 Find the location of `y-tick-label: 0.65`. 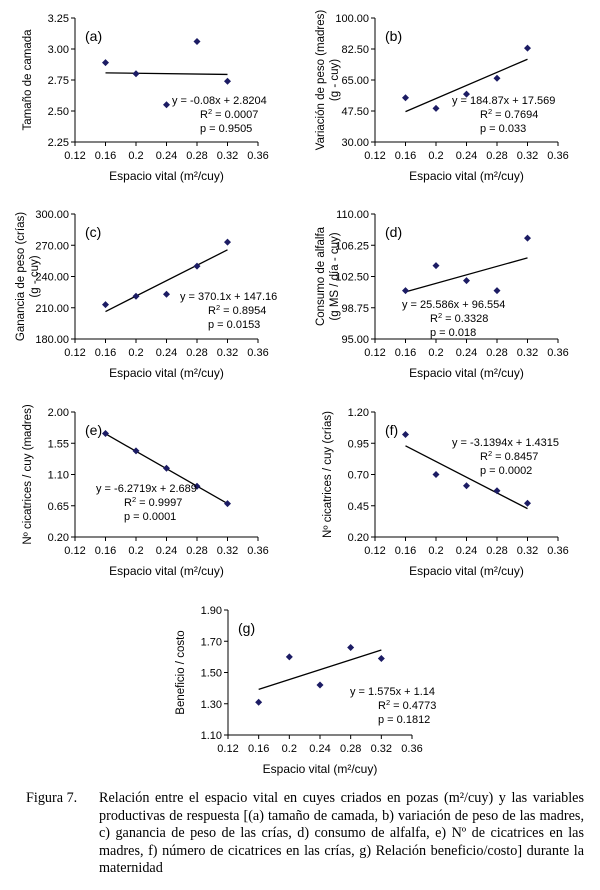

y-tick-label: 0.65 is located at coordinates (58, 507).